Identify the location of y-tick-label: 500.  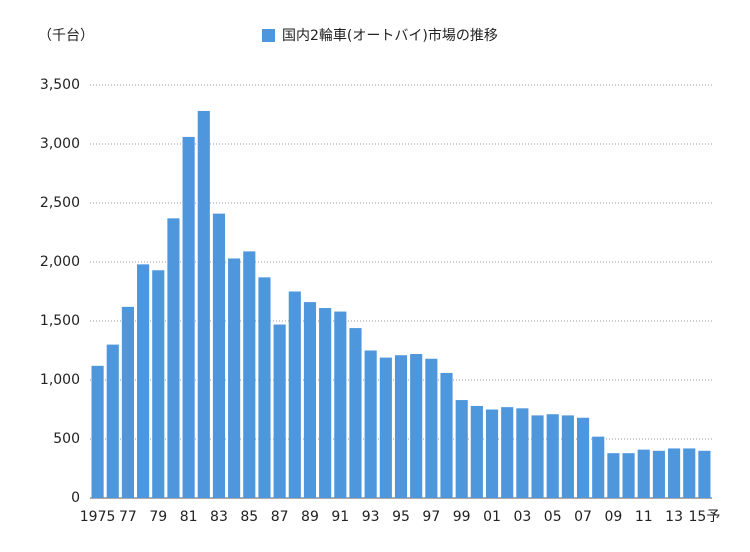
(66, 439).